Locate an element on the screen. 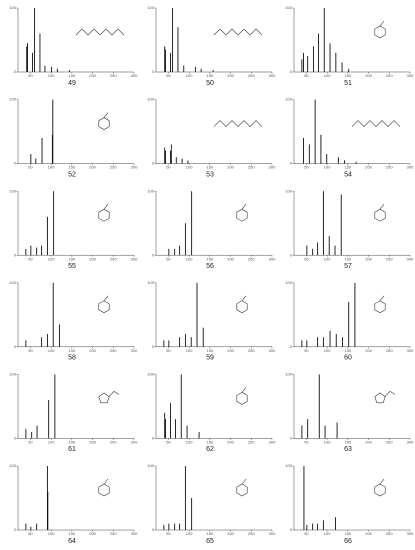 This screenshot has height=550, width=415. panel-number: 61 is located at coordinates (72, 449).